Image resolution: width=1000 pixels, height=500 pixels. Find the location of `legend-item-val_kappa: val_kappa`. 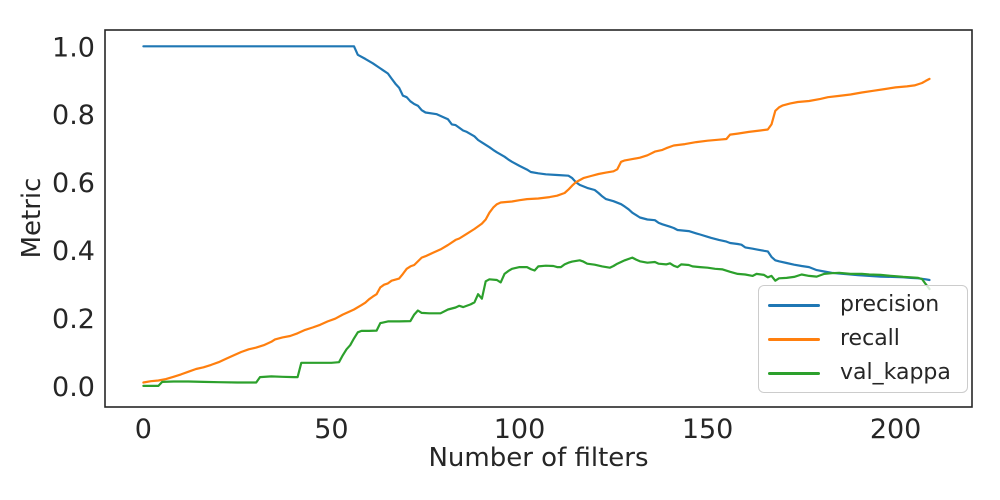

legend-item-val_kappa: val_kappa is located at coordinates (863, 373).